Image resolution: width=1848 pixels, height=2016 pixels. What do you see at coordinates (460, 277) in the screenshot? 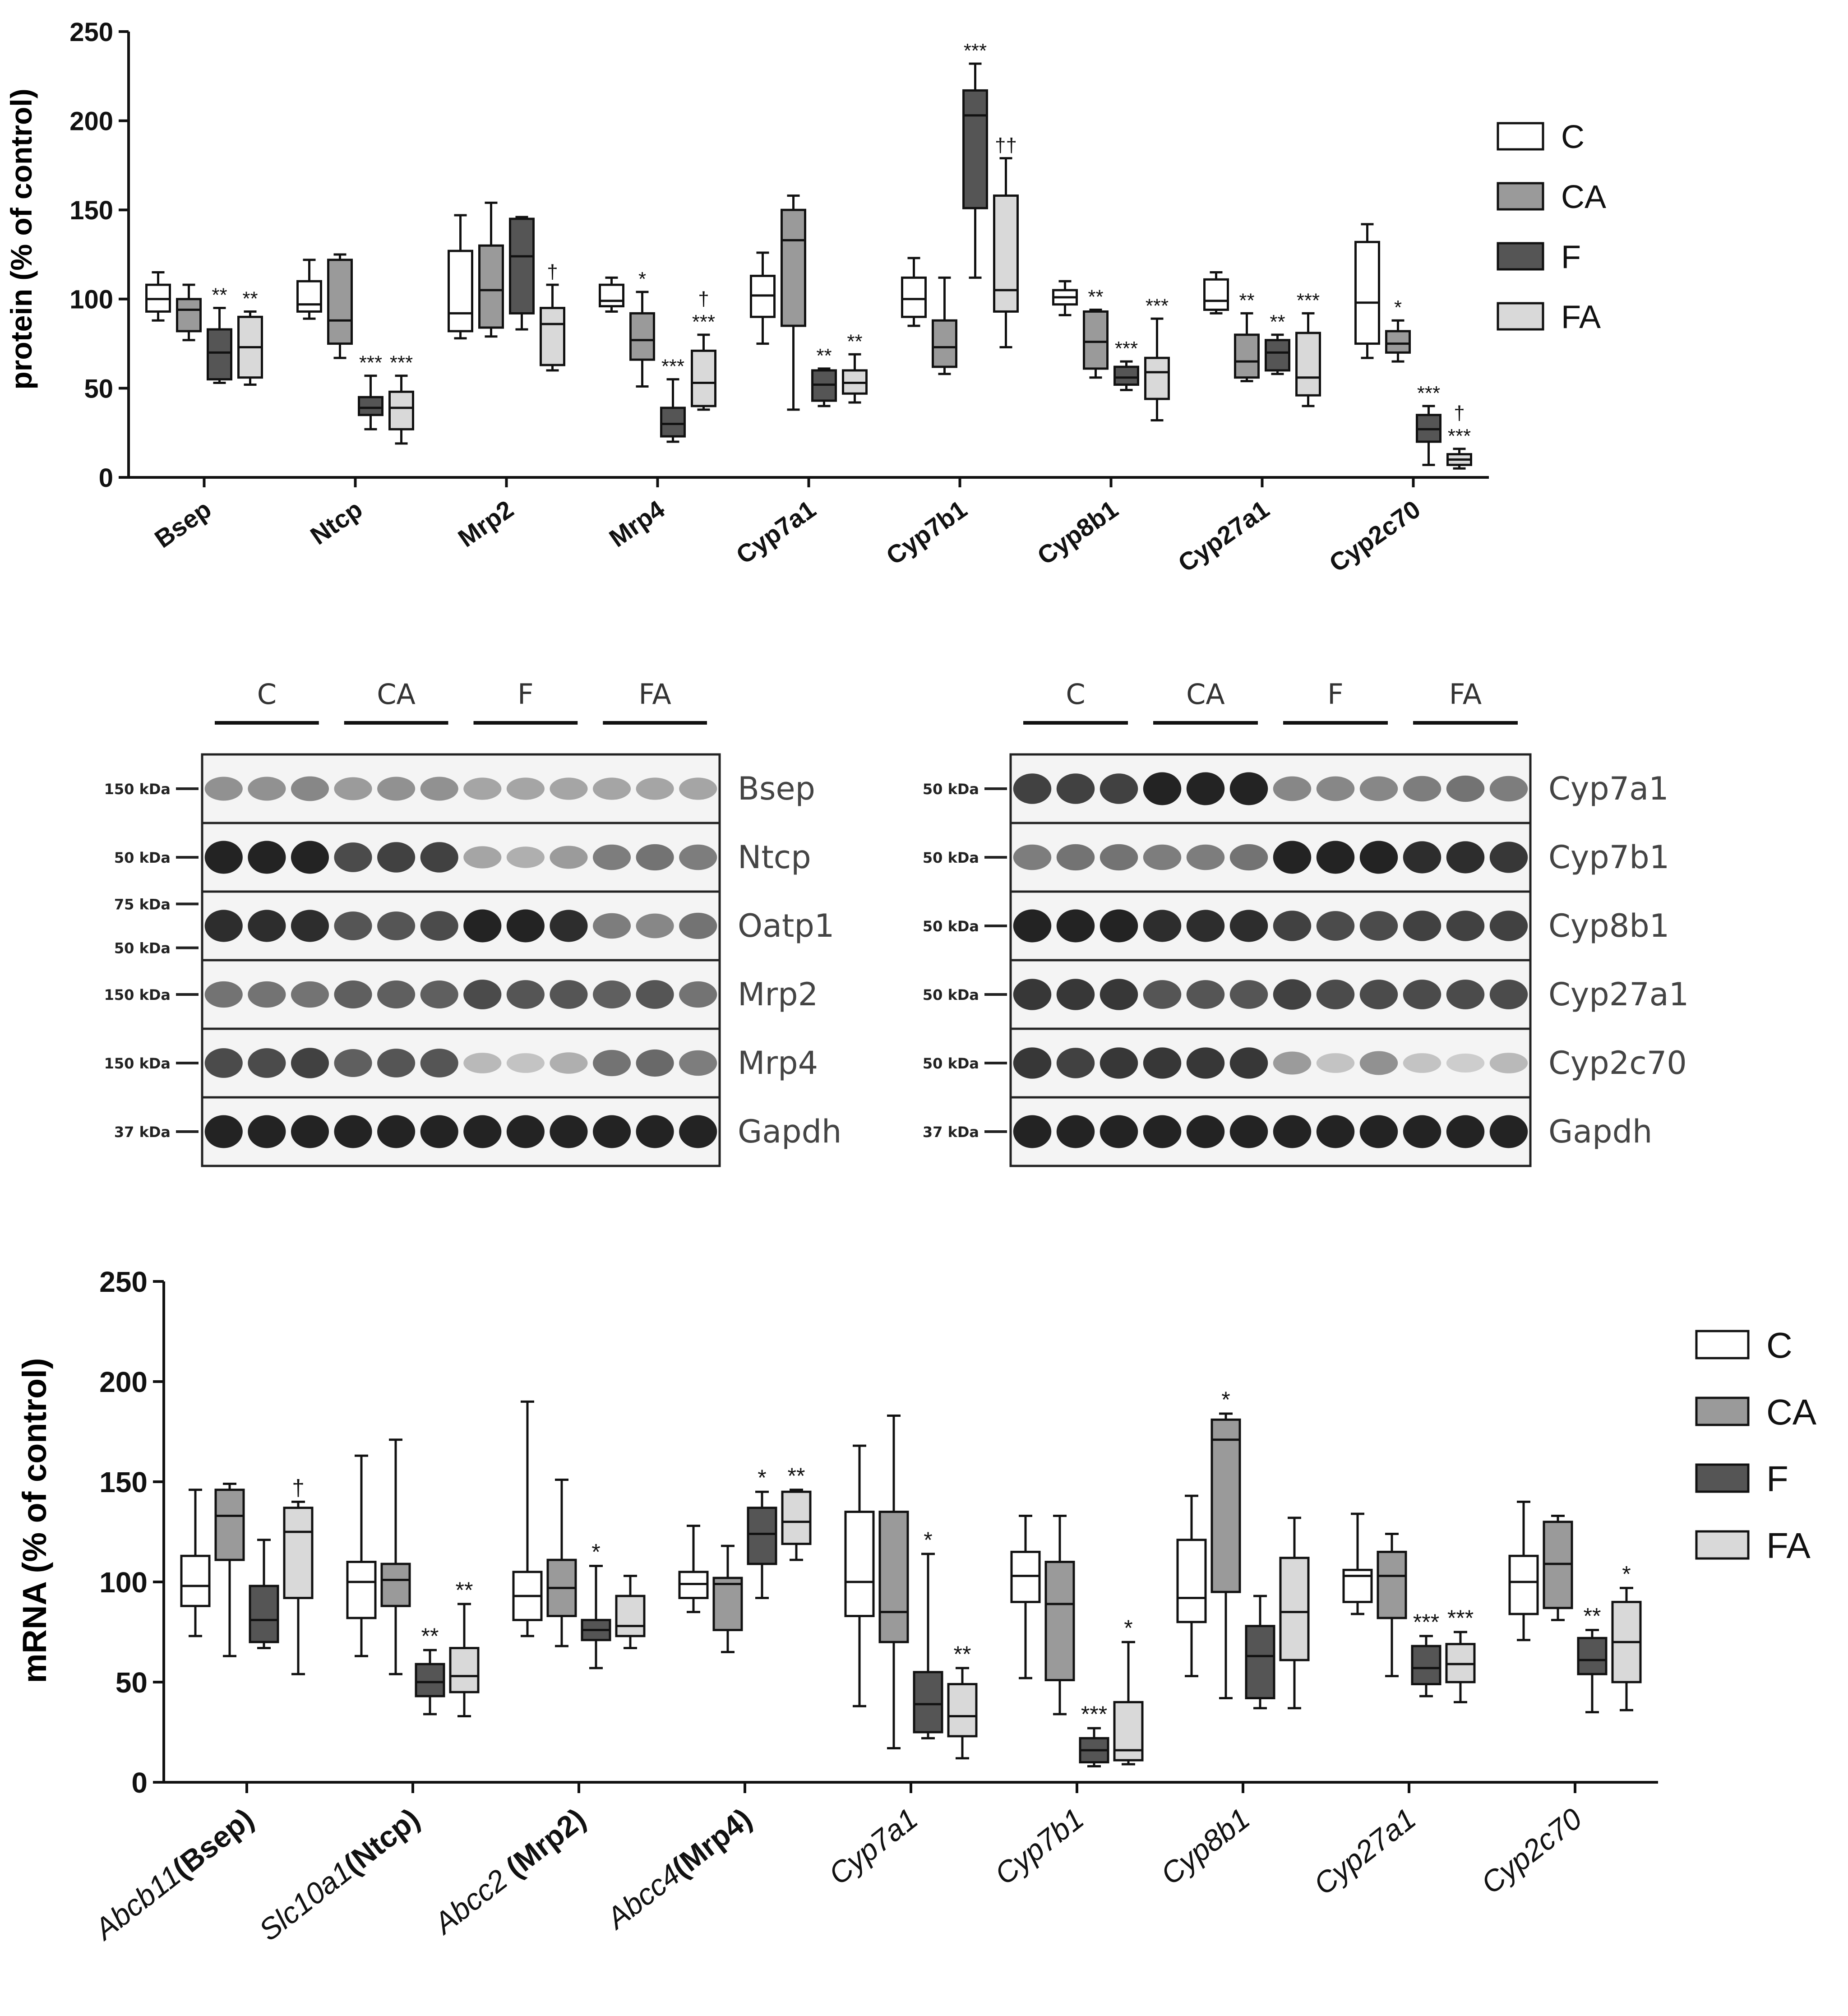
I see `protein-box-C` at bounding box center [460, 277].